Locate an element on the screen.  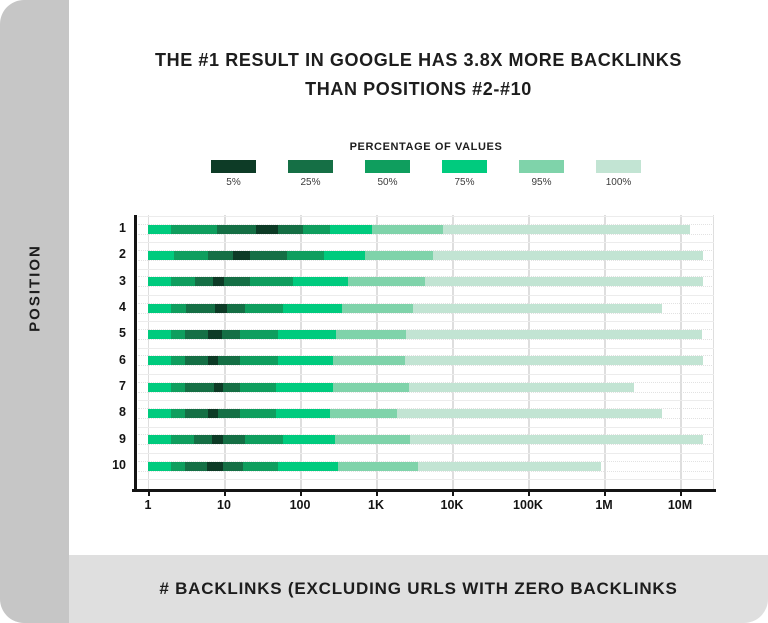
x-tick-label: 1 is located at coordinates (148, 505).